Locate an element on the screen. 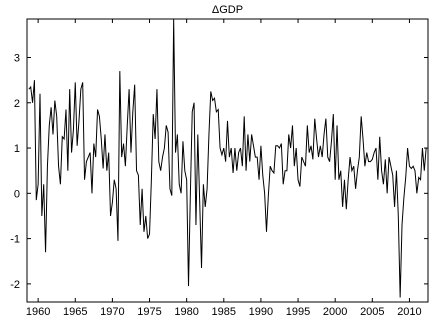 The width and height of the screenshot is (429, 329). y-tick-label: -2 is located at coordinates (15, 285).